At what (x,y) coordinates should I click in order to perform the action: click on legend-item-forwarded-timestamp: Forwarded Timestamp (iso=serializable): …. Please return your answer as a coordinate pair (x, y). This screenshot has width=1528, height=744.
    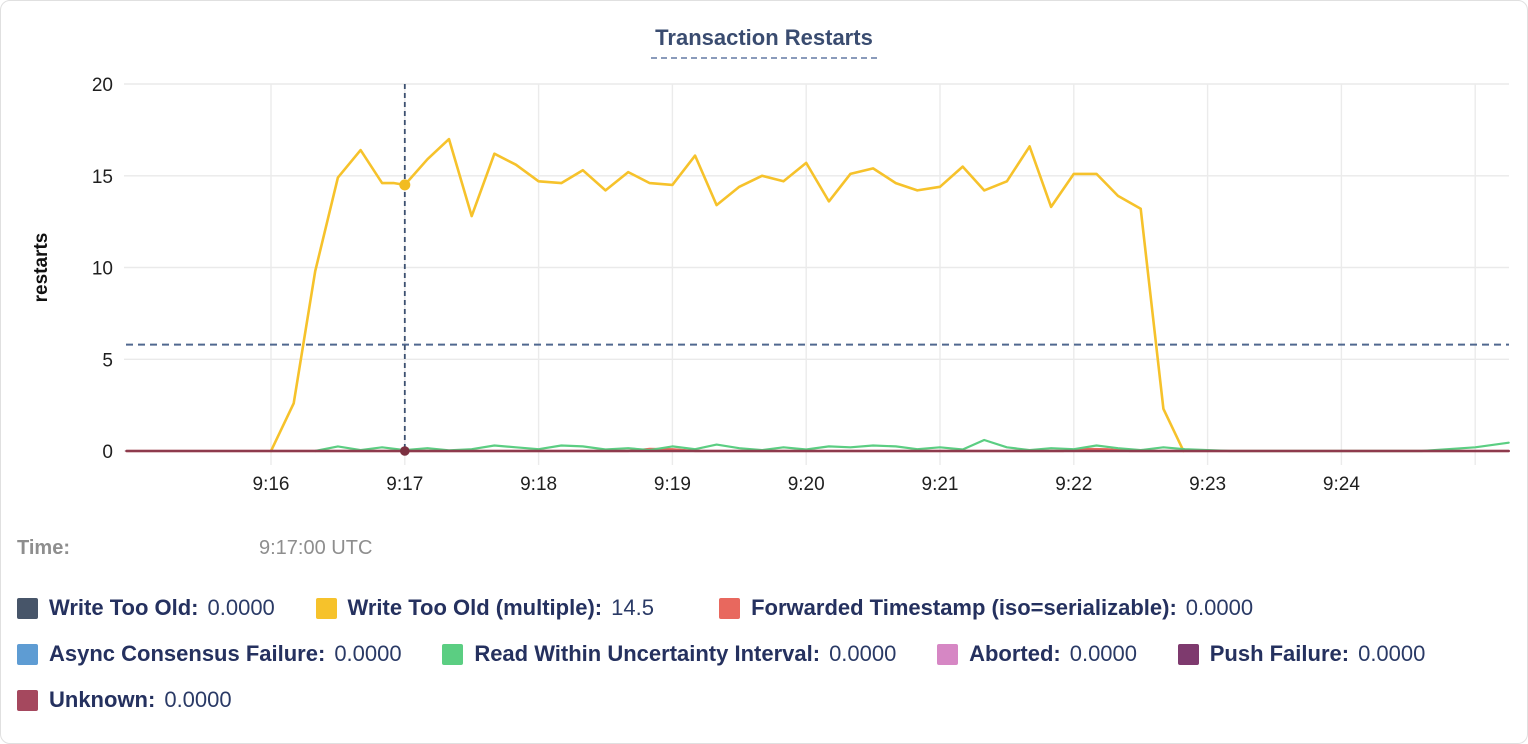
    Looking at the image, I should click on (987, 608).